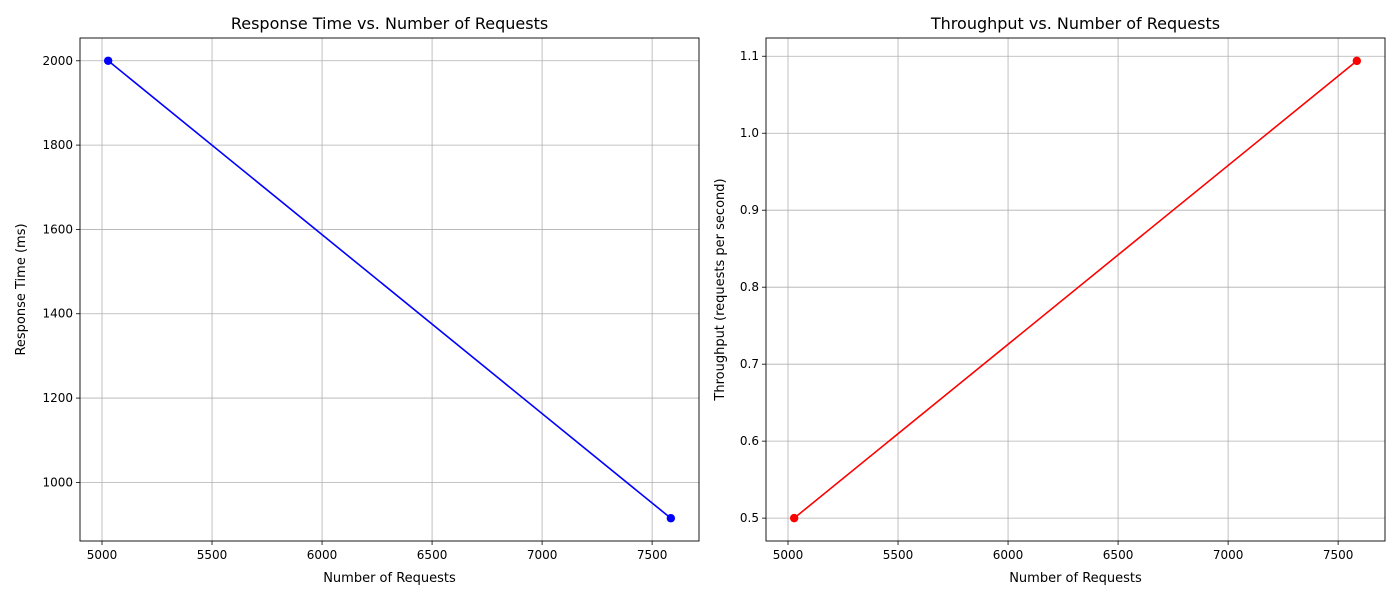 Image resolution: width=1400 pixels, height=600 pixels. What do you see at coordinates (749, 133) in the screenshot?
I see `y-tick-label: 1.0` at bounding box center [749, 133].